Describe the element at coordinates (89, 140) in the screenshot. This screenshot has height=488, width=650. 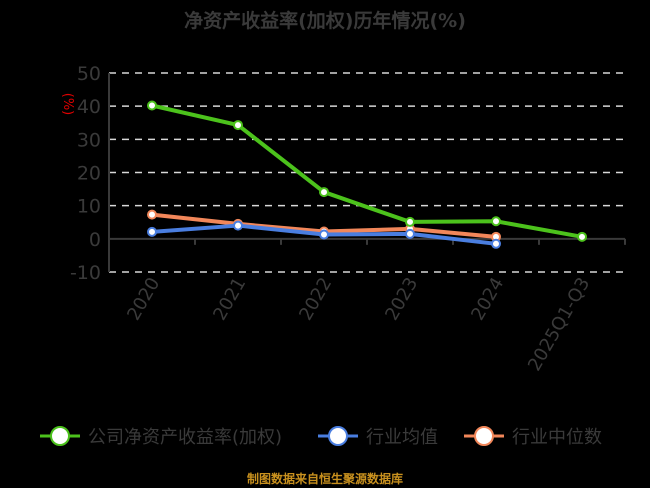
I see `y-tick-label: 30` at that location.